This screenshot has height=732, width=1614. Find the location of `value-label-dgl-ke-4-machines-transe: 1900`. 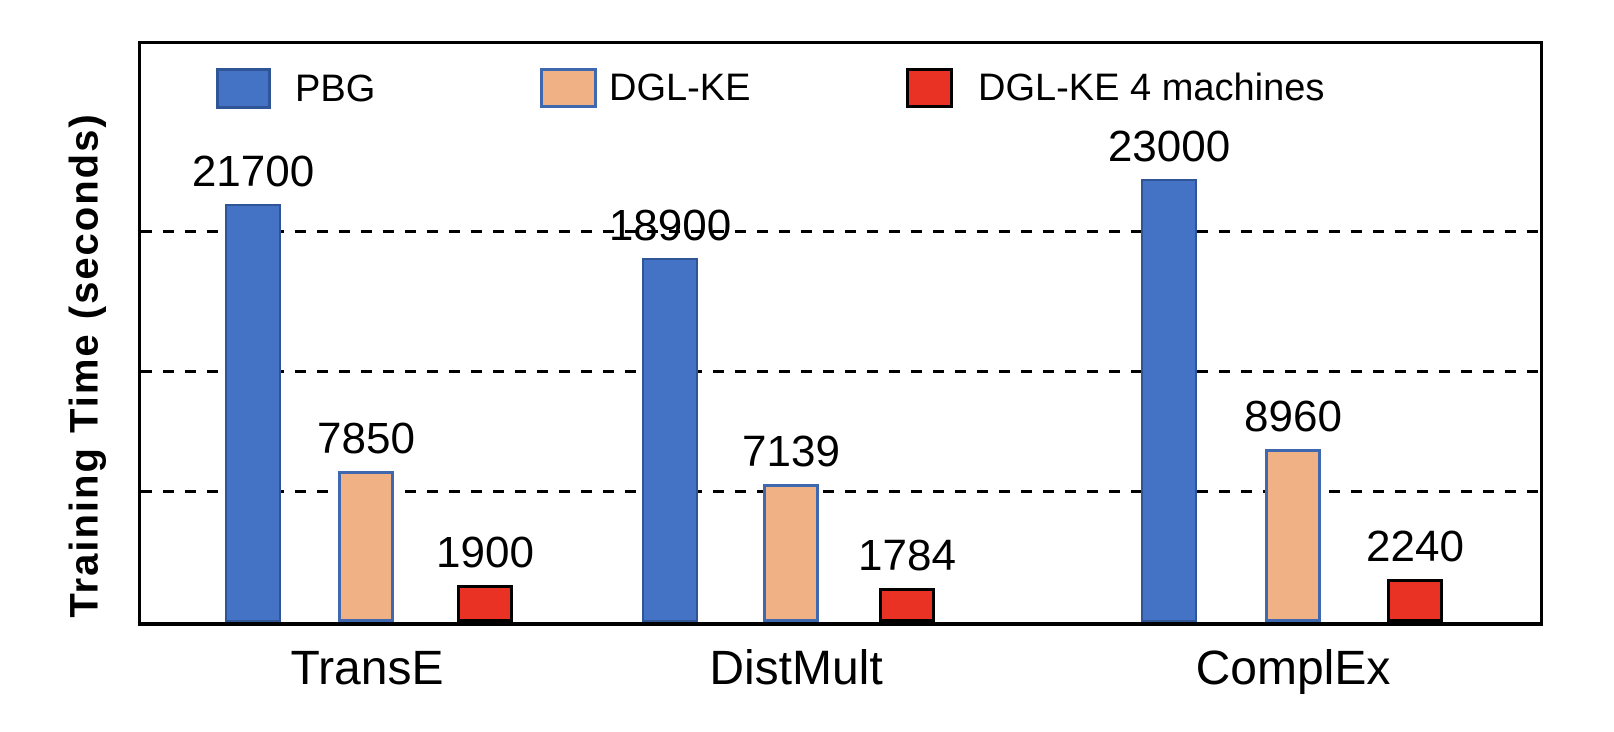

value-label-dgl-ke-4-machines-transe: 1900 is located at coordinates (485, 552).